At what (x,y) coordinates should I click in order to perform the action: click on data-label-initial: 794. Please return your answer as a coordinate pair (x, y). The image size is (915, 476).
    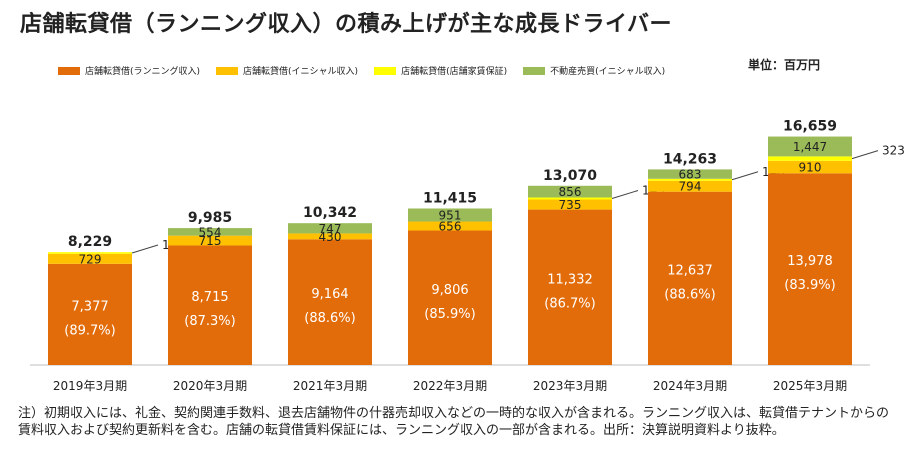
    Looking at the image, I should click on (690, 187).